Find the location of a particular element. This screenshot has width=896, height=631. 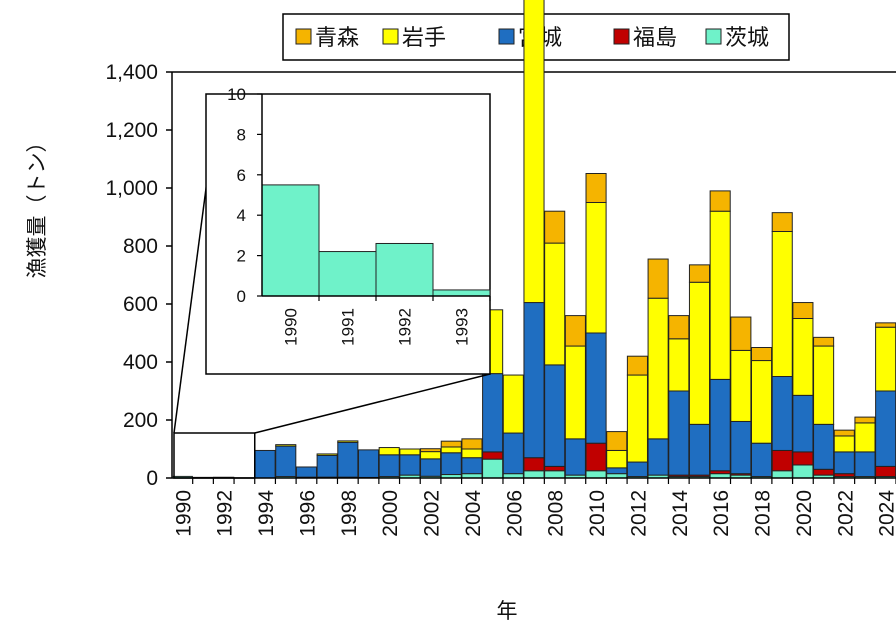

legend-label: 岩手 is located at coordinates (424, 38).